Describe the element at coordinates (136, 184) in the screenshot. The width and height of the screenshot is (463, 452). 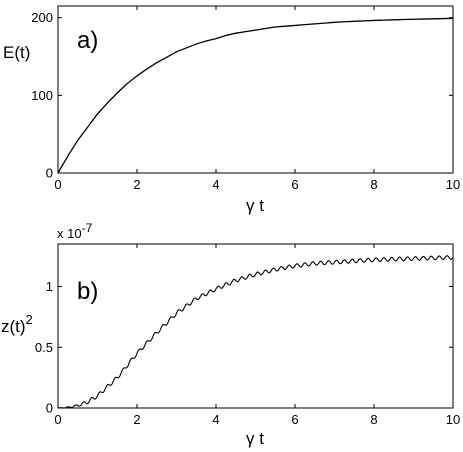
I see `panel-a-x-tick-label: 2` at that location.